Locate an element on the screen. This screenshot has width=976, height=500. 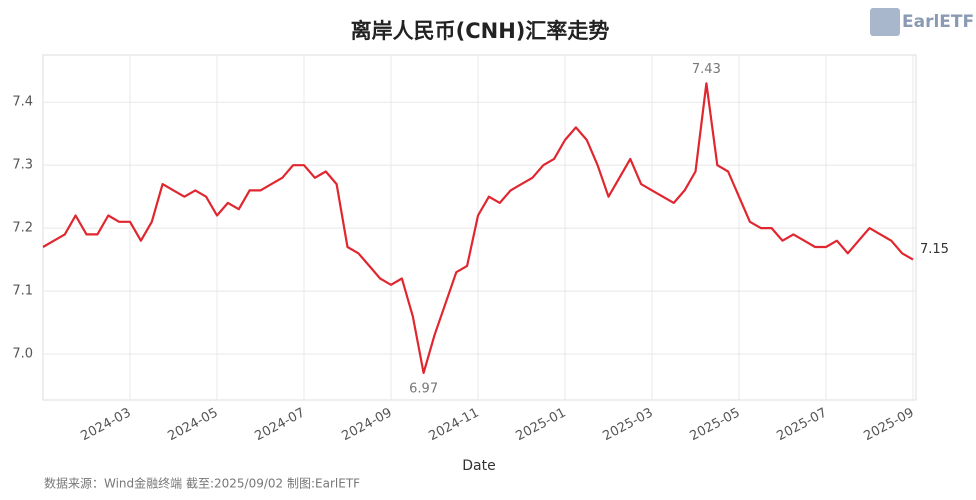
x-tick-label: 2025-07 is located at coordinates (802, 424).